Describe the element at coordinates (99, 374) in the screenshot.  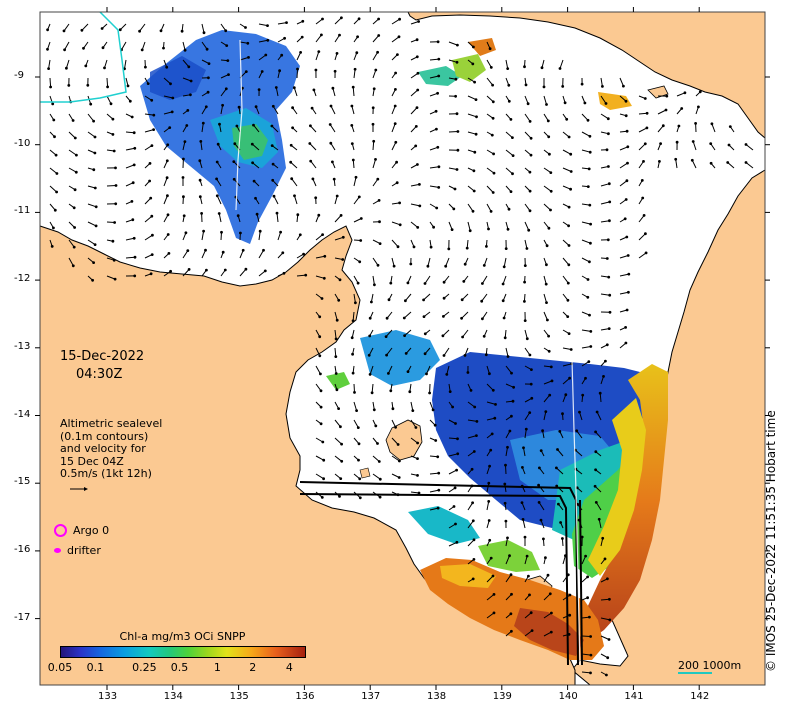
I see `time-text: 04:30Z` at that location.